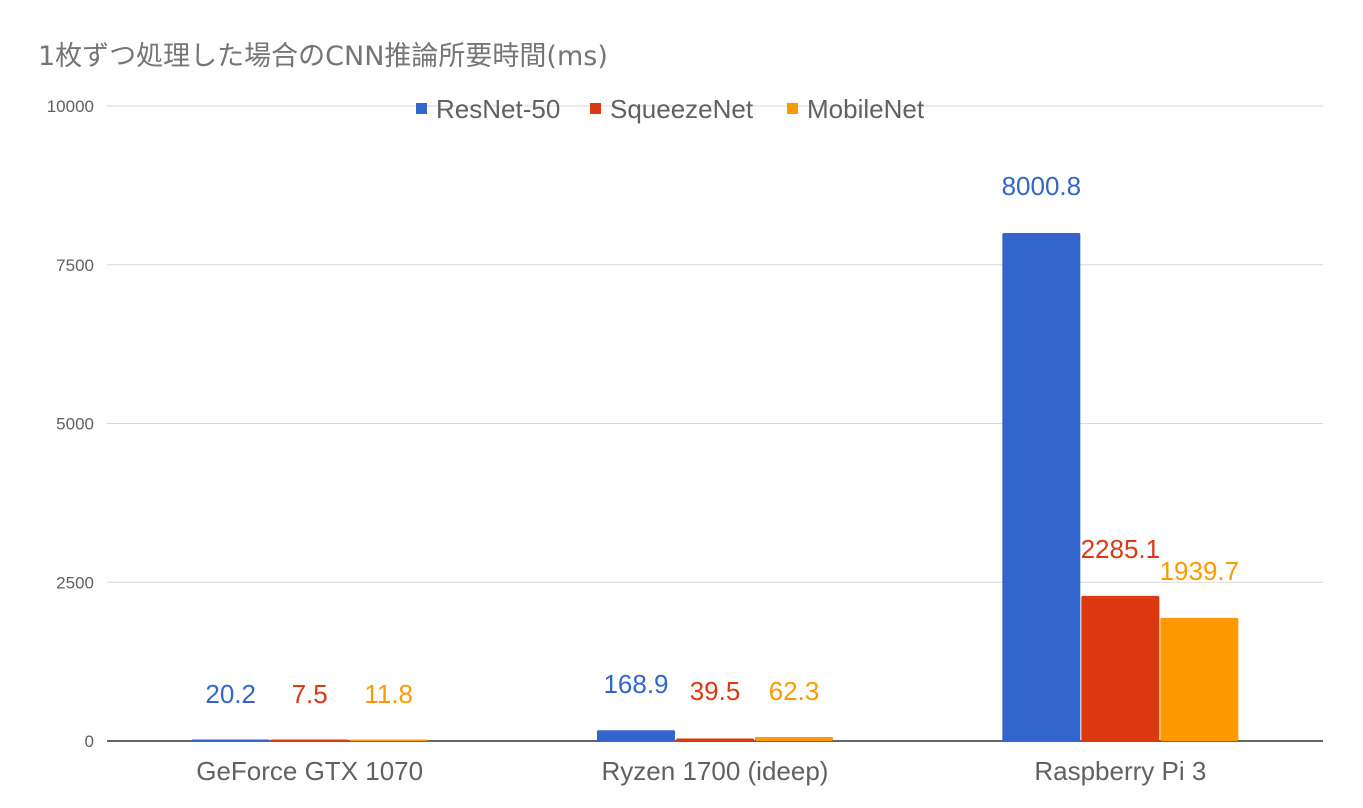  Describe the element at coordinates (794, 691) in the screenshot. I see `data-label: 62.3` at that location.